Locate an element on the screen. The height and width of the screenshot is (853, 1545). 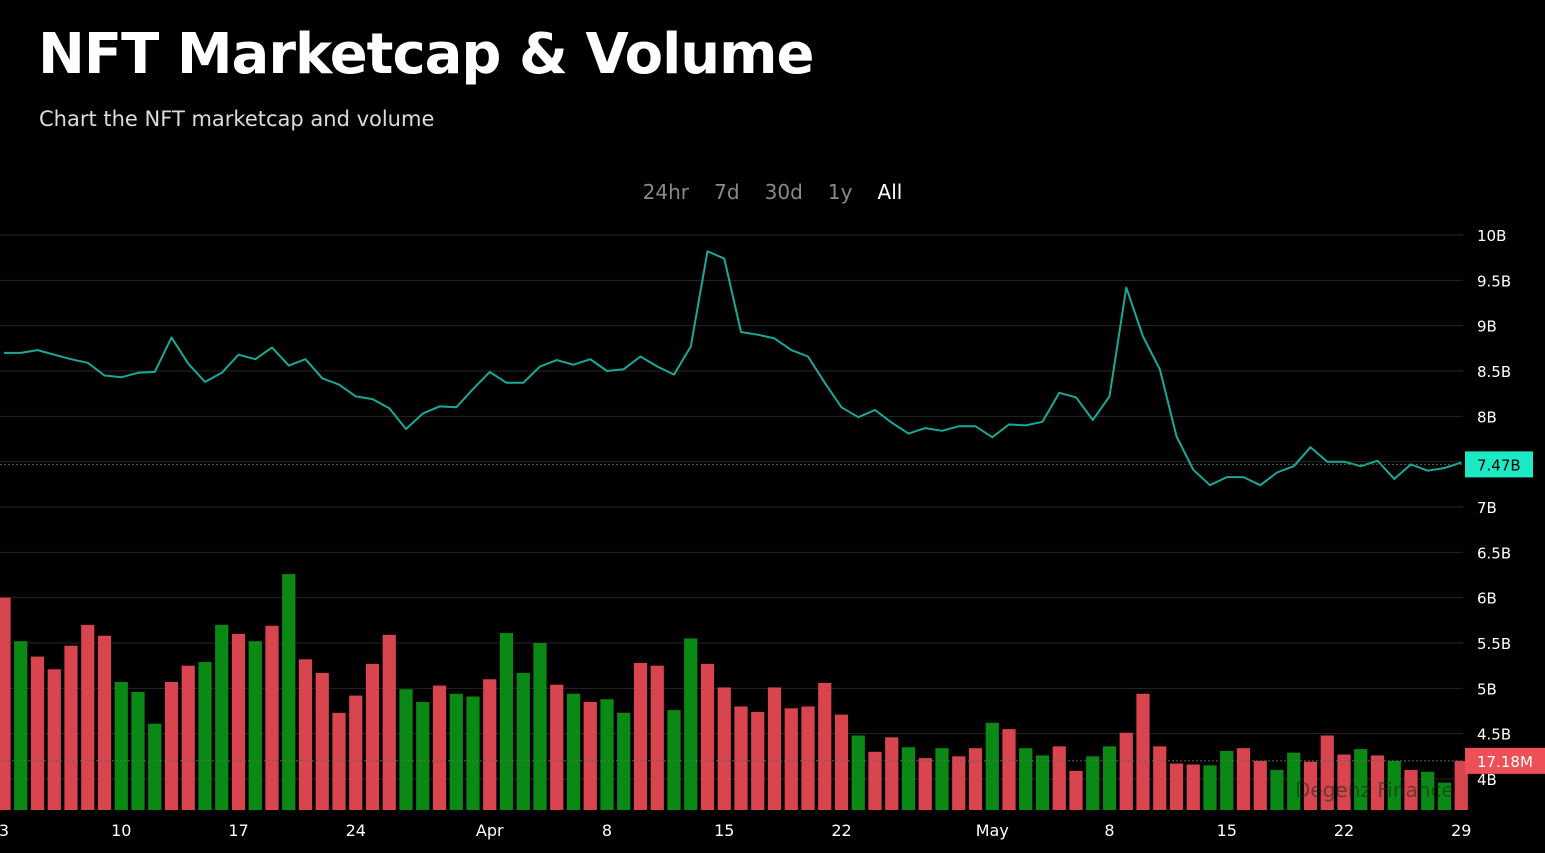
last-volume-label: 17.18M is located at coordinates (1505, 762).